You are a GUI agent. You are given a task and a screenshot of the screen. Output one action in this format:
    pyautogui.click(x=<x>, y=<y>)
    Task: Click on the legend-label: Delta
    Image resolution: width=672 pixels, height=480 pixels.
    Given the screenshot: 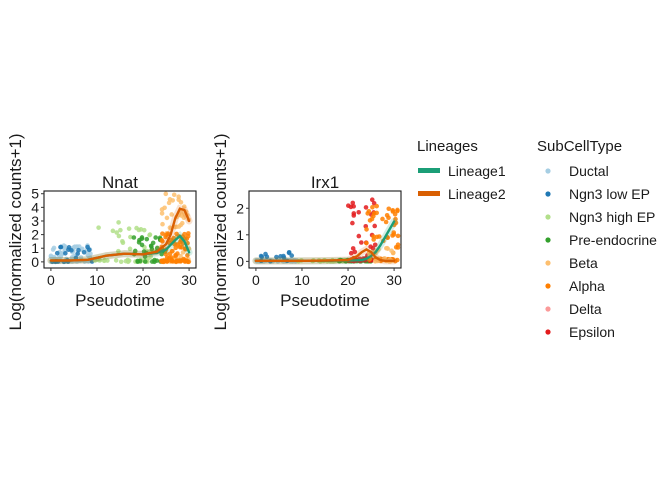 What is the action you would take?
    pyautogui.click(x=585, y=309)
    